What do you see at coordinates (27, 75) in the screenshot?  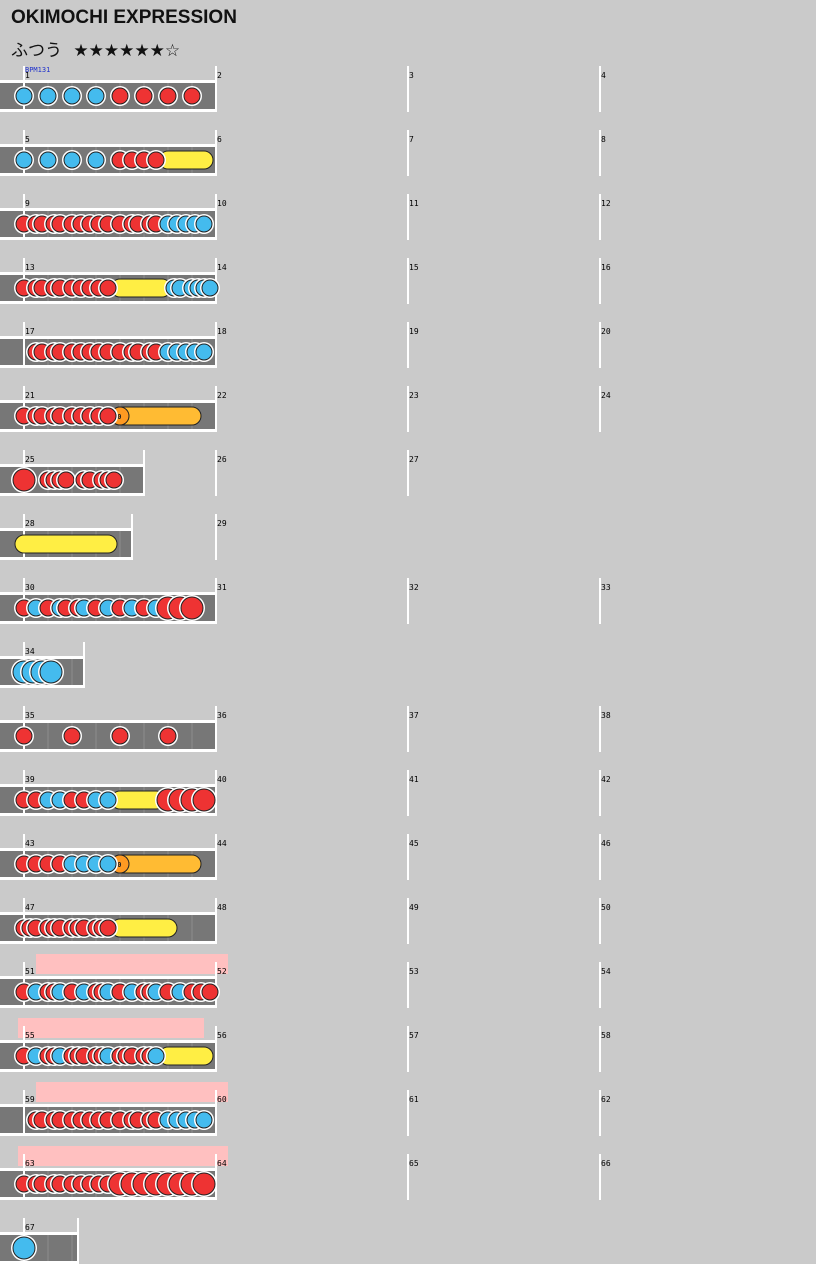 I see `measure-number: 1` at bounding box center [27, 75].